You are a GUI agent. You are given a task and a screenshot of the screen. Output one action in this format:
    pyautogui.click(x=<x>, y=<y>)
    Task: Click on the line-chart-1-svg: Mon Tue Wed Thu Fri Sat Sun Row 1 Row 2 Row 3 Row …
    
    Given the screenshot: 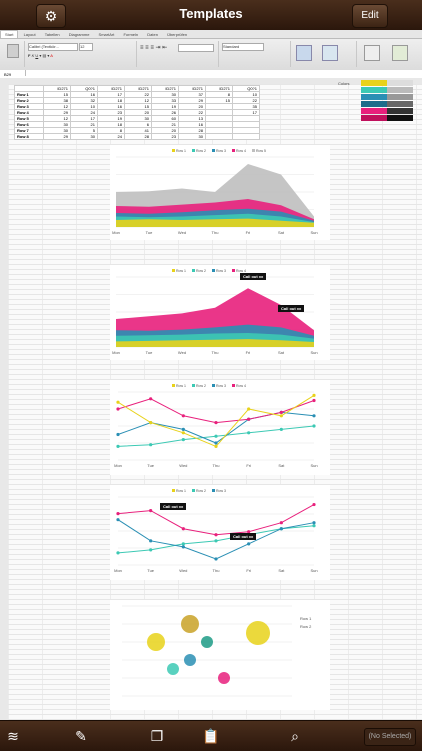 What is the action you would take?
    pyautogui.click(x=216, y=426)
    